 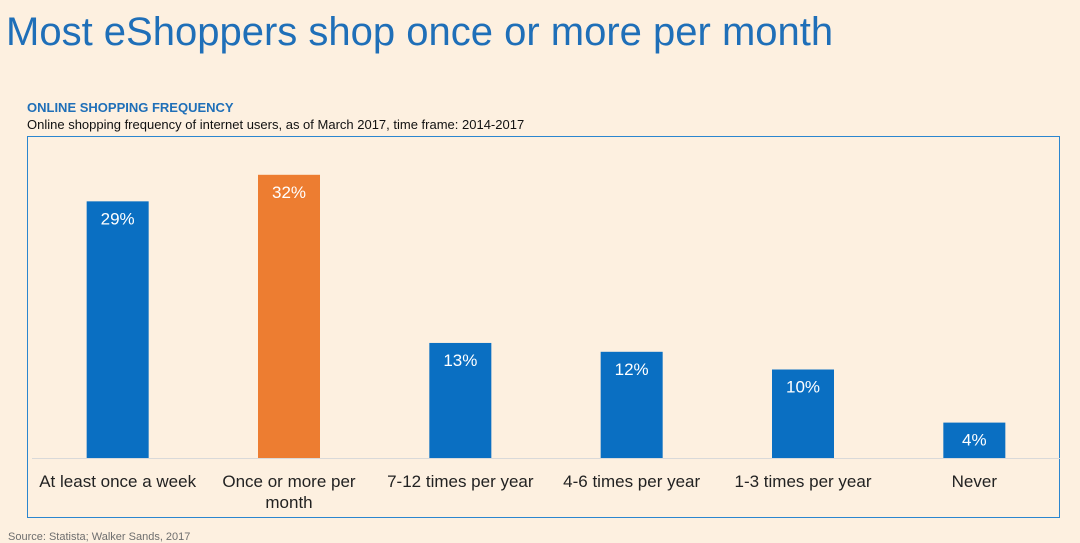 I want to click on category-label: Never, so click(x=975, y=481).